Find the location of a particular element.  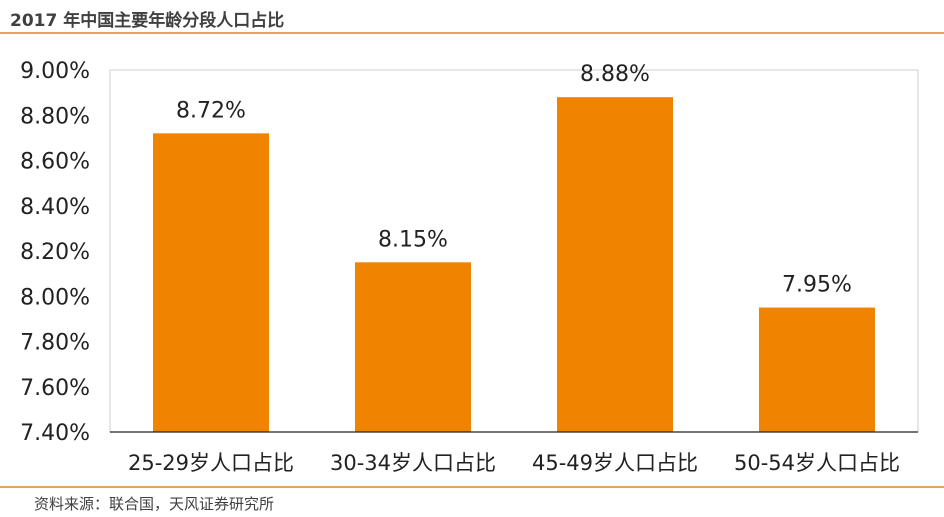

x-tick-label: 25-29岁人口占比 is located at coordinates (211, 463).